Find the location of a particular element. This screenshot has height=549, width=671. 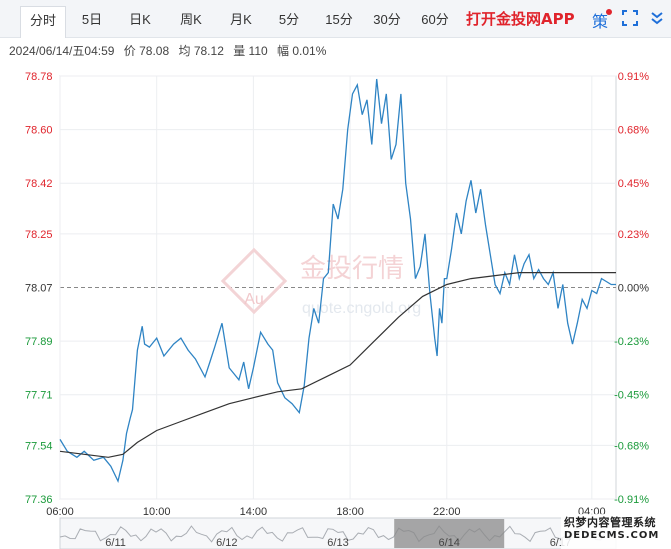

fullscreen-icon is located at coordinates (630, 18).